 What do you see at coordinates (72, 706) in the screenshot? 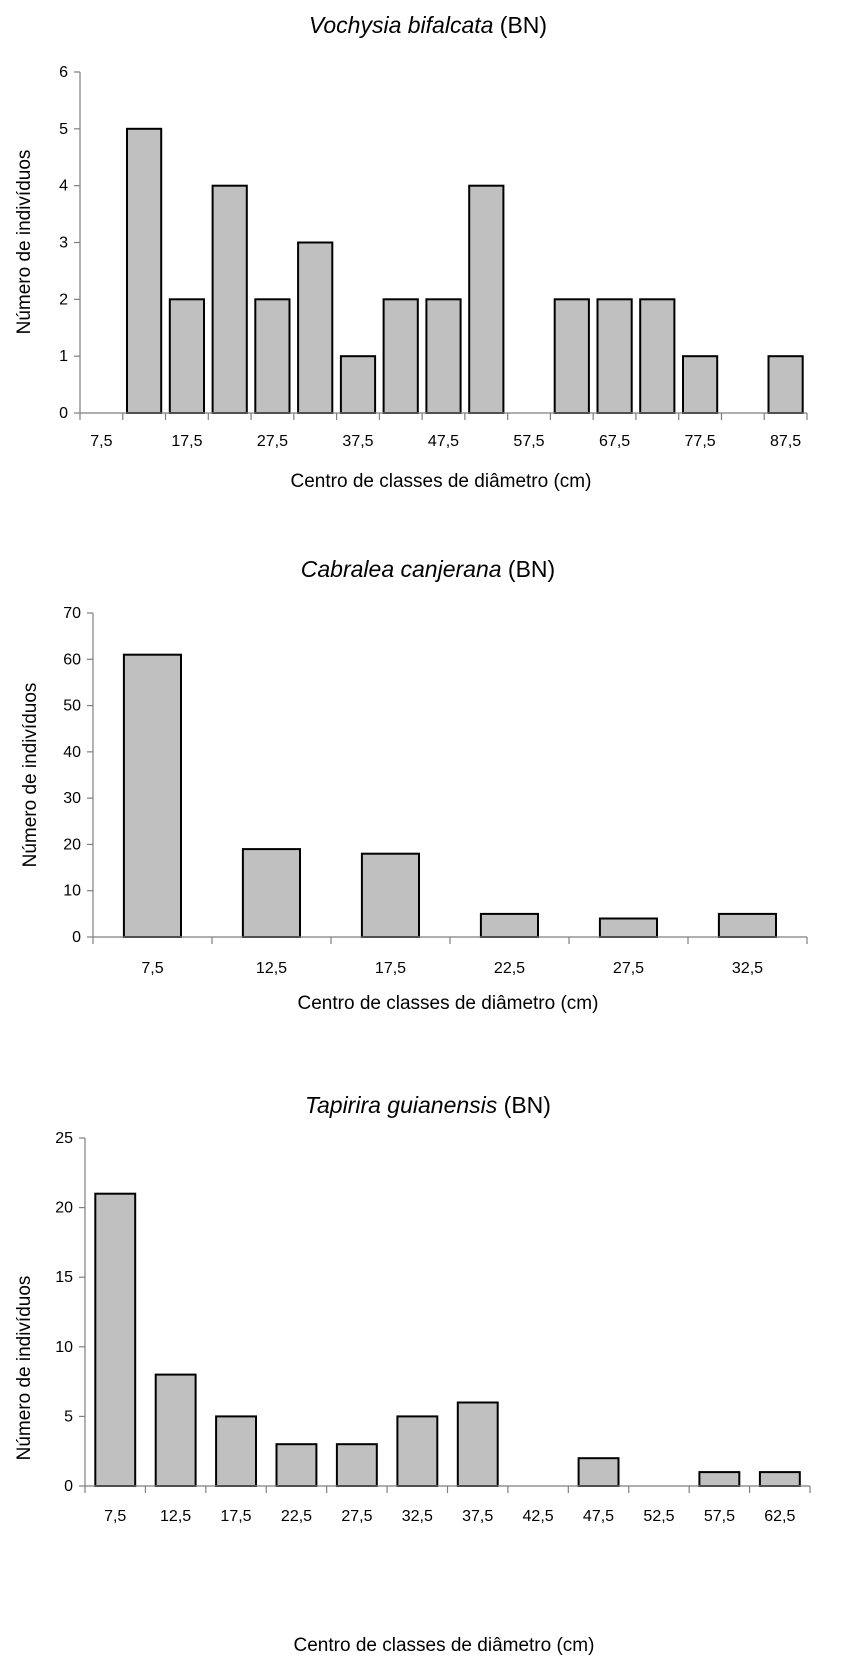
I see `y-tick-label: 50` at bounding box center [72, 706].